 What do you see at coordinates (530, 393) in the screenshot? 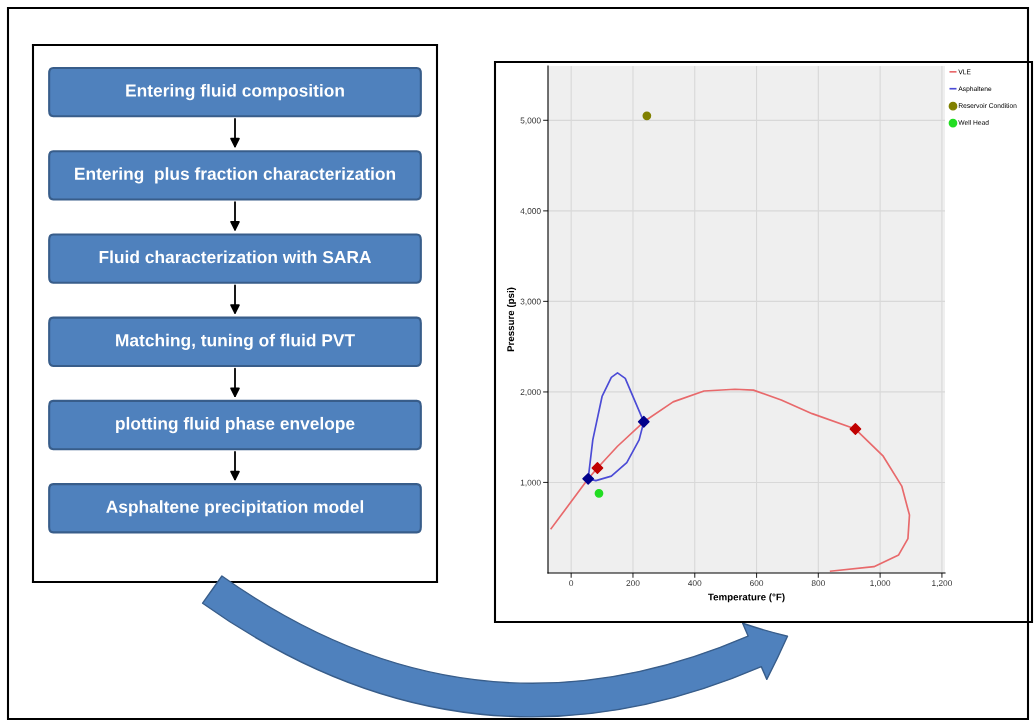
I see `y-tick-label: 2,000` at bounding box center [530, 393].